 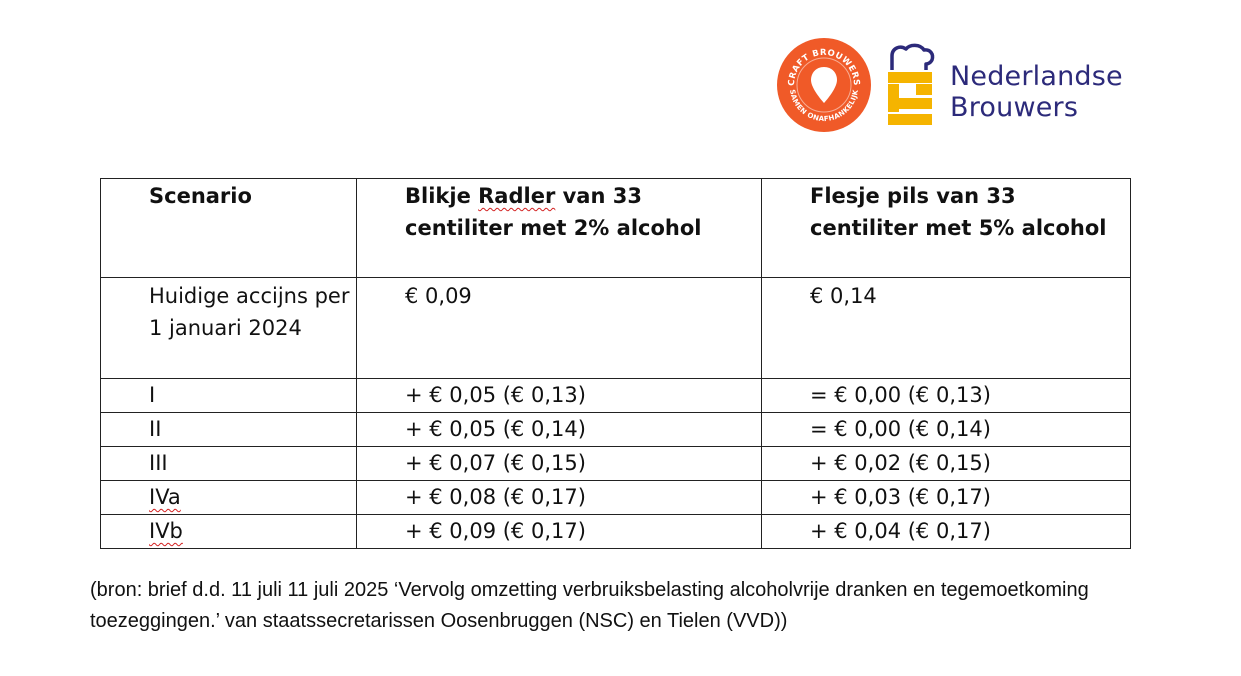 I want to click on radler-cell: + € 0,07 (€ 0,15), so click(x=559, y=463).